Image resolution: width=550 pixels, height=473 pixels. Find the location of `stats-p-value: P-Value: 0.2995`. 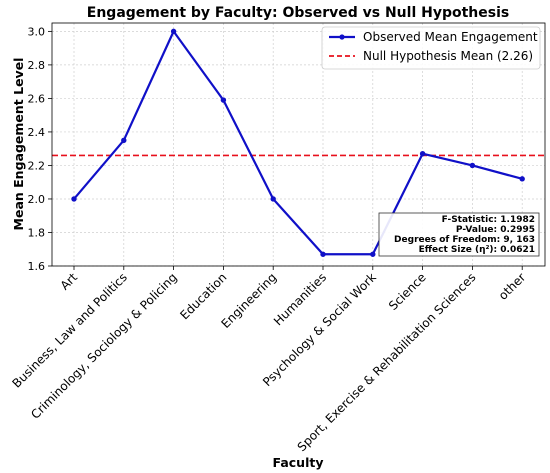

stats-p-value: P-Value: 0.2995 is located at coordinates (495, 230).